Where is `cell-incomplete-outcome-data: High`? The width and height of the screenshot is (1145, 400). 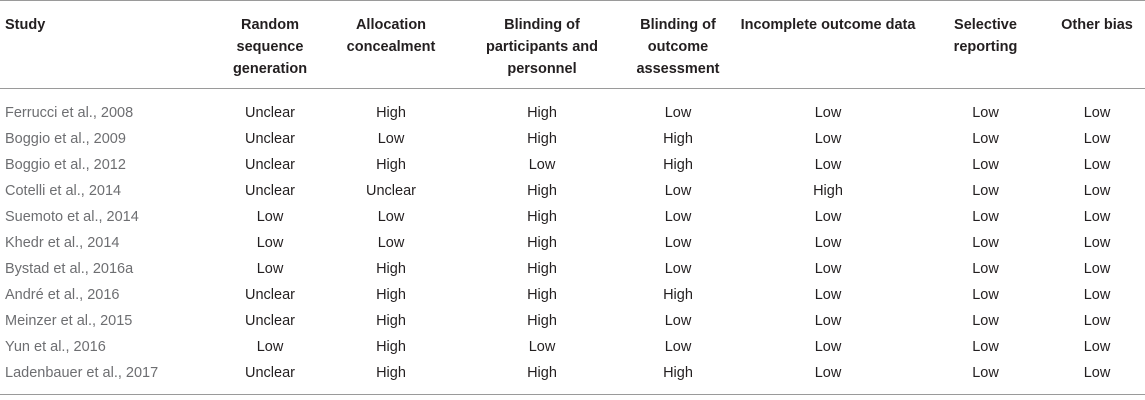 cell-incomplete-outcome-data: High is located at coordinates (828, 191).